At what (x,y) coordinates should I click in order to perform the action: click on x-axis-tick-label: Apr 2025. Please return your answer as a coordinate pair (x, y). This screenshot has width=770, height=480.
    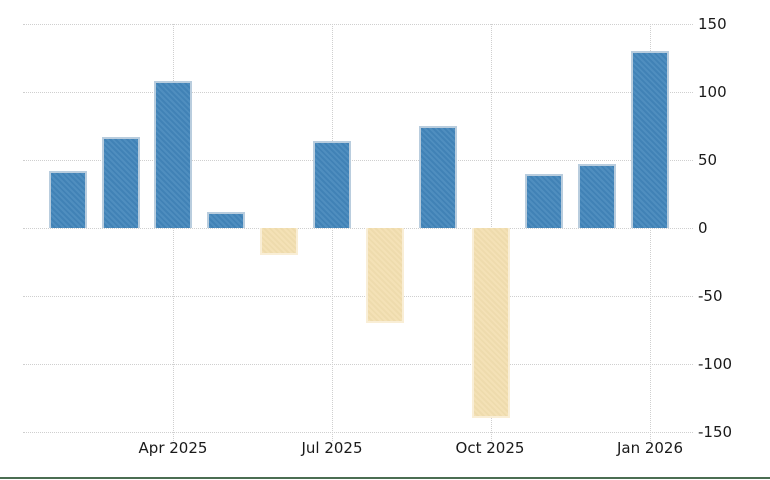
    Looking at the image, I should click on (173, 448).